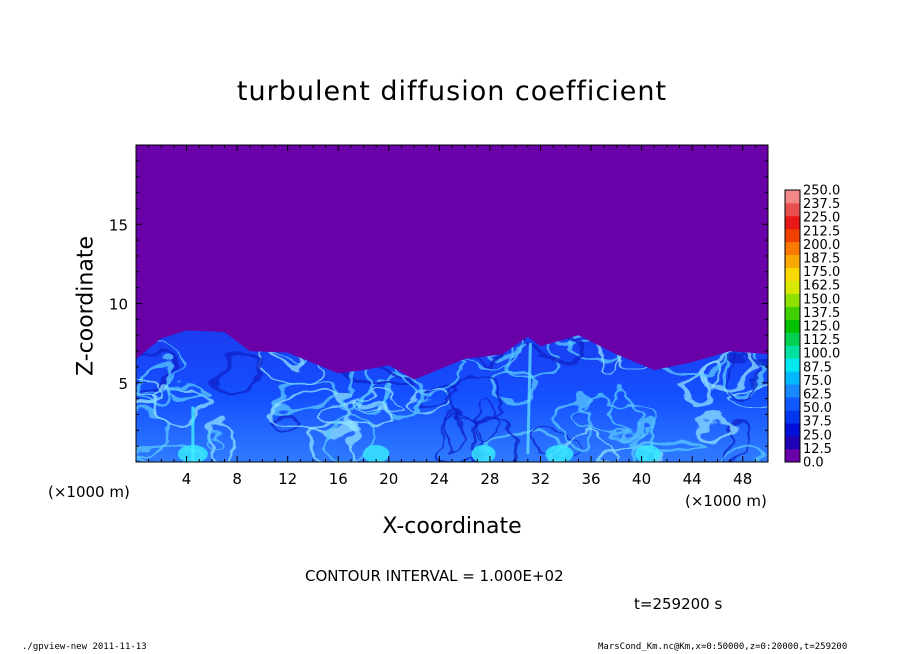 The width and height of the screenshot is (904, 654). I want to click on x-axis-unit-right: (×1000 m), so click(726, 501).